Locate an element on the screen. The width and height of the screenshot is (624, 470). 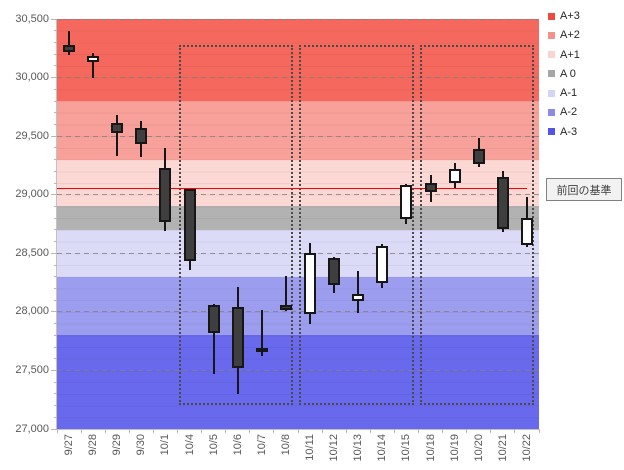
x-axis-label-10-14: 10/14 is located at coordinates (382, 448).